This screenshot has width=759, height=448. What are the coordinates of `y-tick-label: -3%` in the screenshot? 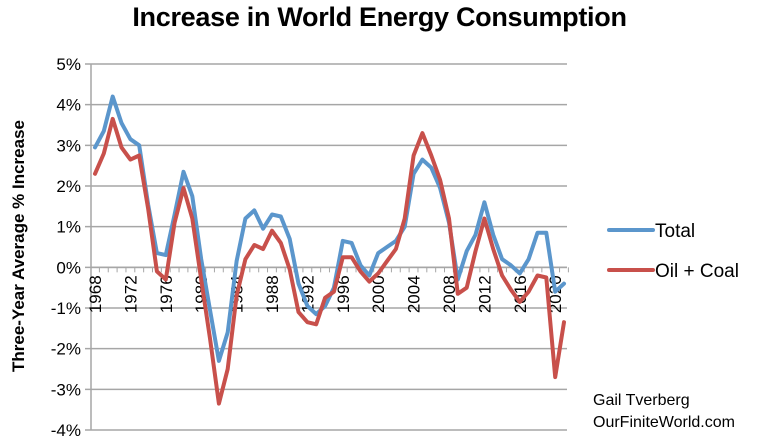 It's located at (66, 389).